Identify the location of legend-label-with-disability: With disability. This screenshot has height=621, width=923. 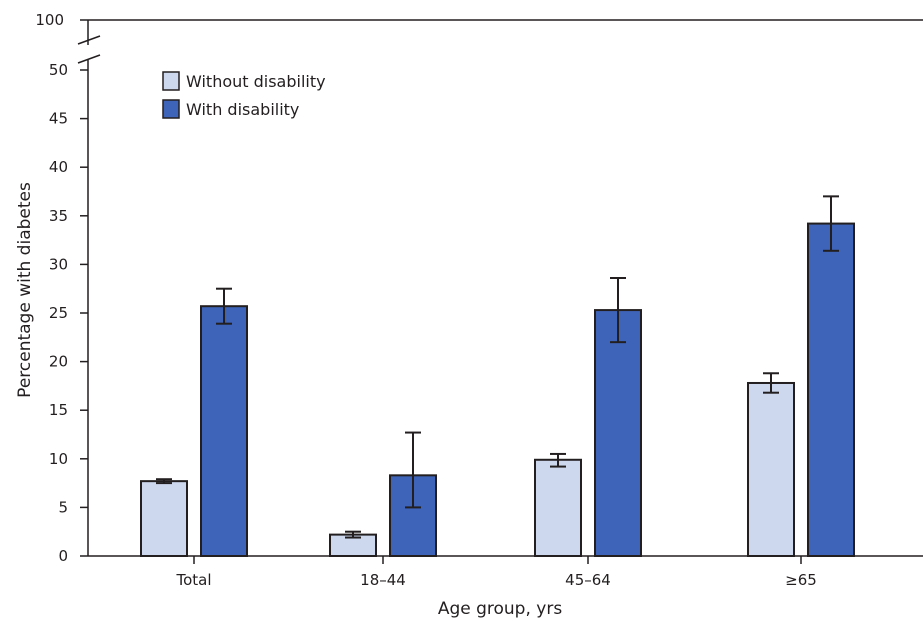
(242, 109).